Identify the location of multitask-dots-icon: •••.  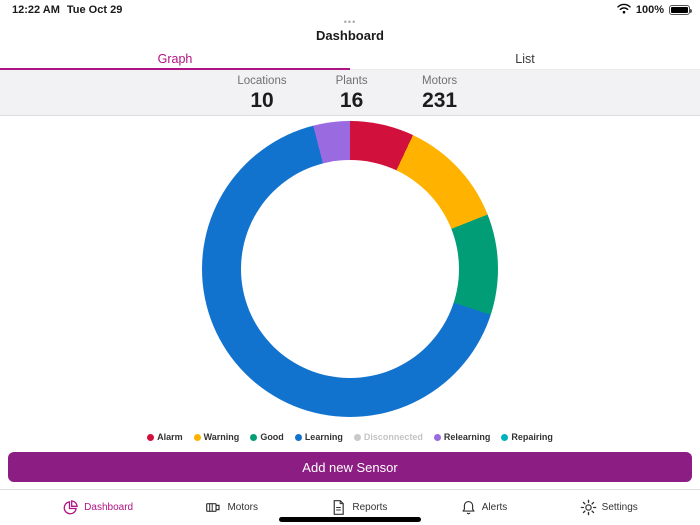
(350, 22).